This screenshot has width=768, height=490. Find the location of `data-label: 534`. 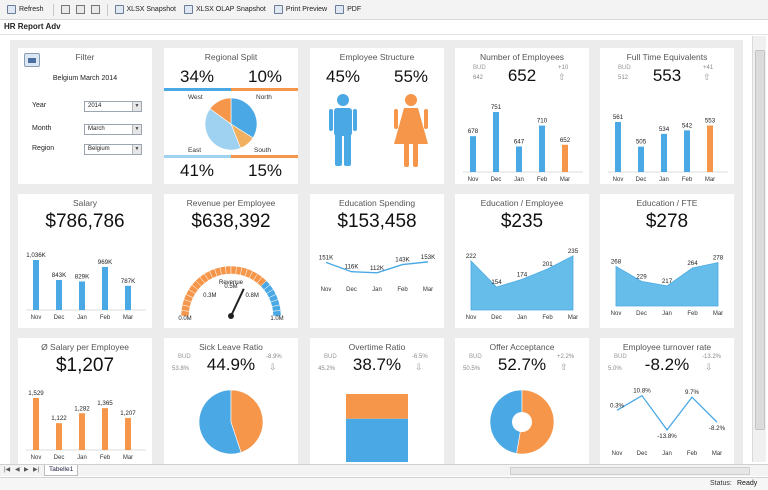

data-label: 534 is located at coordinates (664, 129).